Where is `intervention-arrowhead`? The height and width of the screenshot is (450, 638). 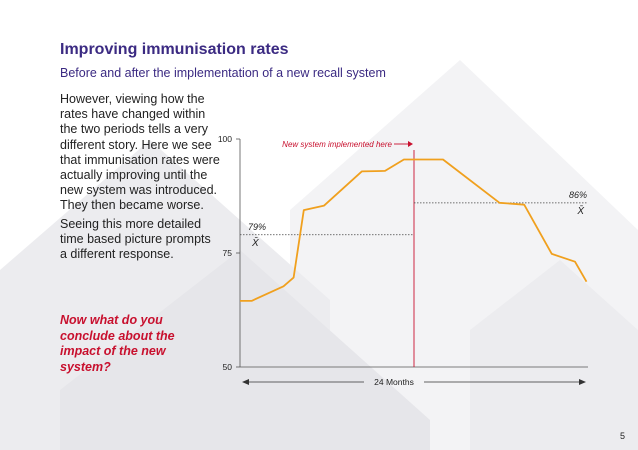 intervention-arrowhead is located at coordinates (410, 144).